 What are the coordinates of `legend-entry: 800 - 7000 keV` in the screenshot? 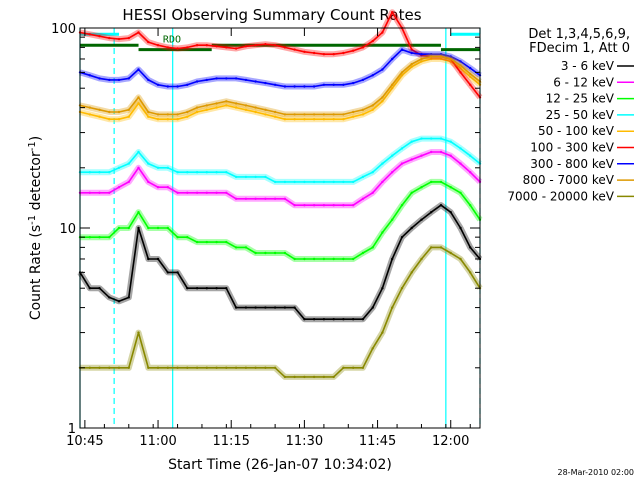 It's located at (578, 180).